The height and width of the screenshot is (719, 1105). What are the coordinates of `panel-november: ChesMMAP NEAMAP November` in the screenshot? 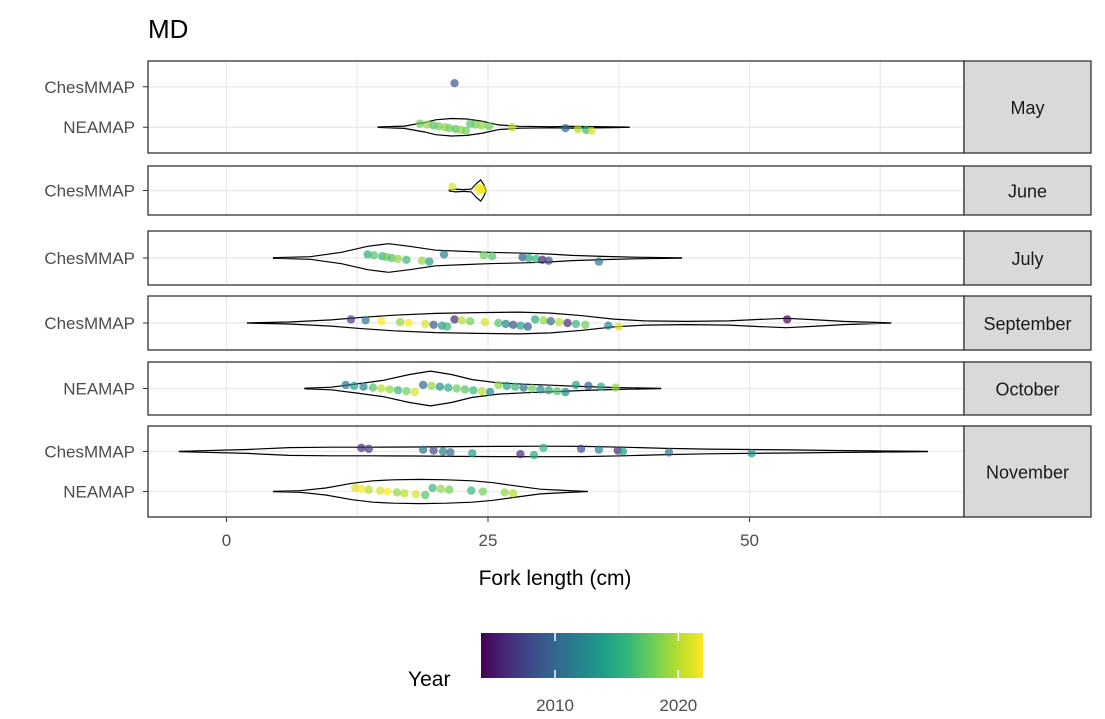 It's located at (568, 471).